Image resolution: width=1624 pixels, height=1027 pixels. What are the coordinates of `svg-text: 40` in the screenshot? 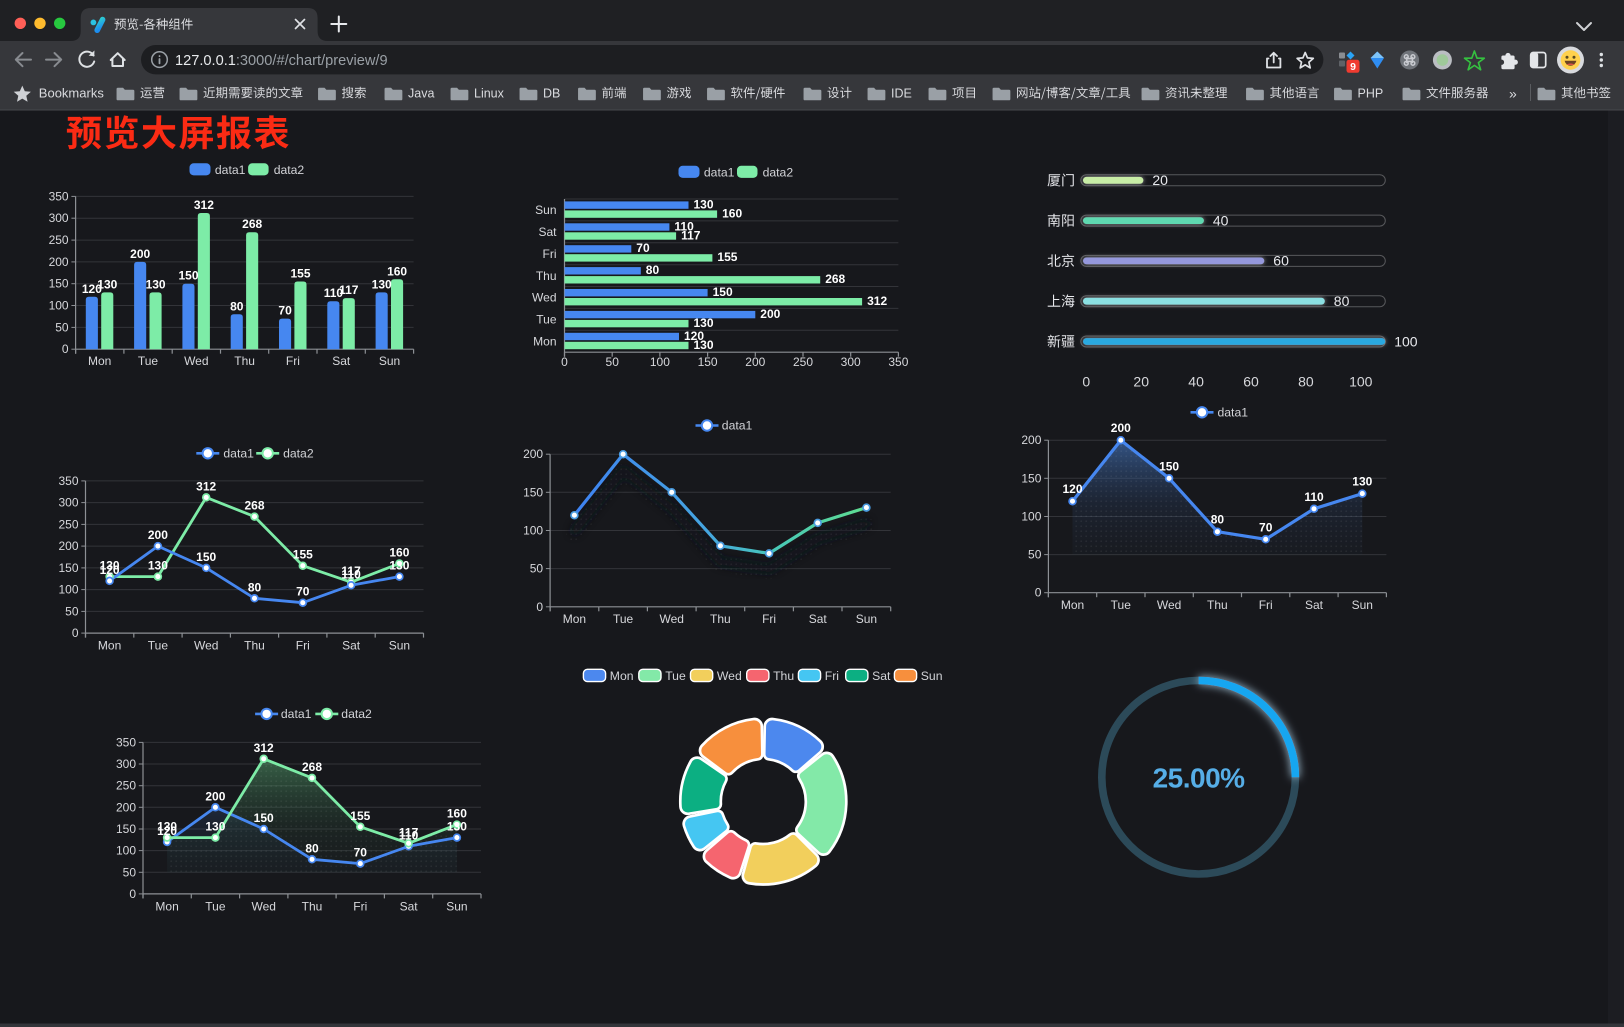 It's located at (1221, 220).